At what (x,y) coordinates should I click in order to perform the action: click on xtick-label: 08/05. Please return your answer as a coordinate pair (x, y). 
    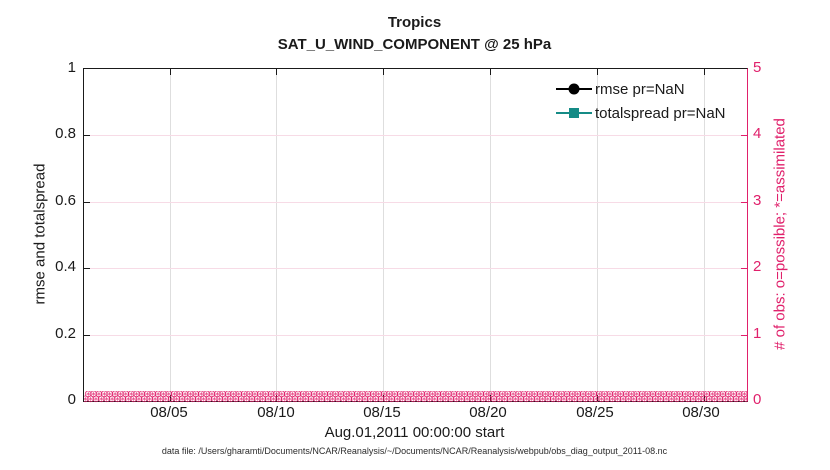
    Looking at the image, I should click on (169, 412).